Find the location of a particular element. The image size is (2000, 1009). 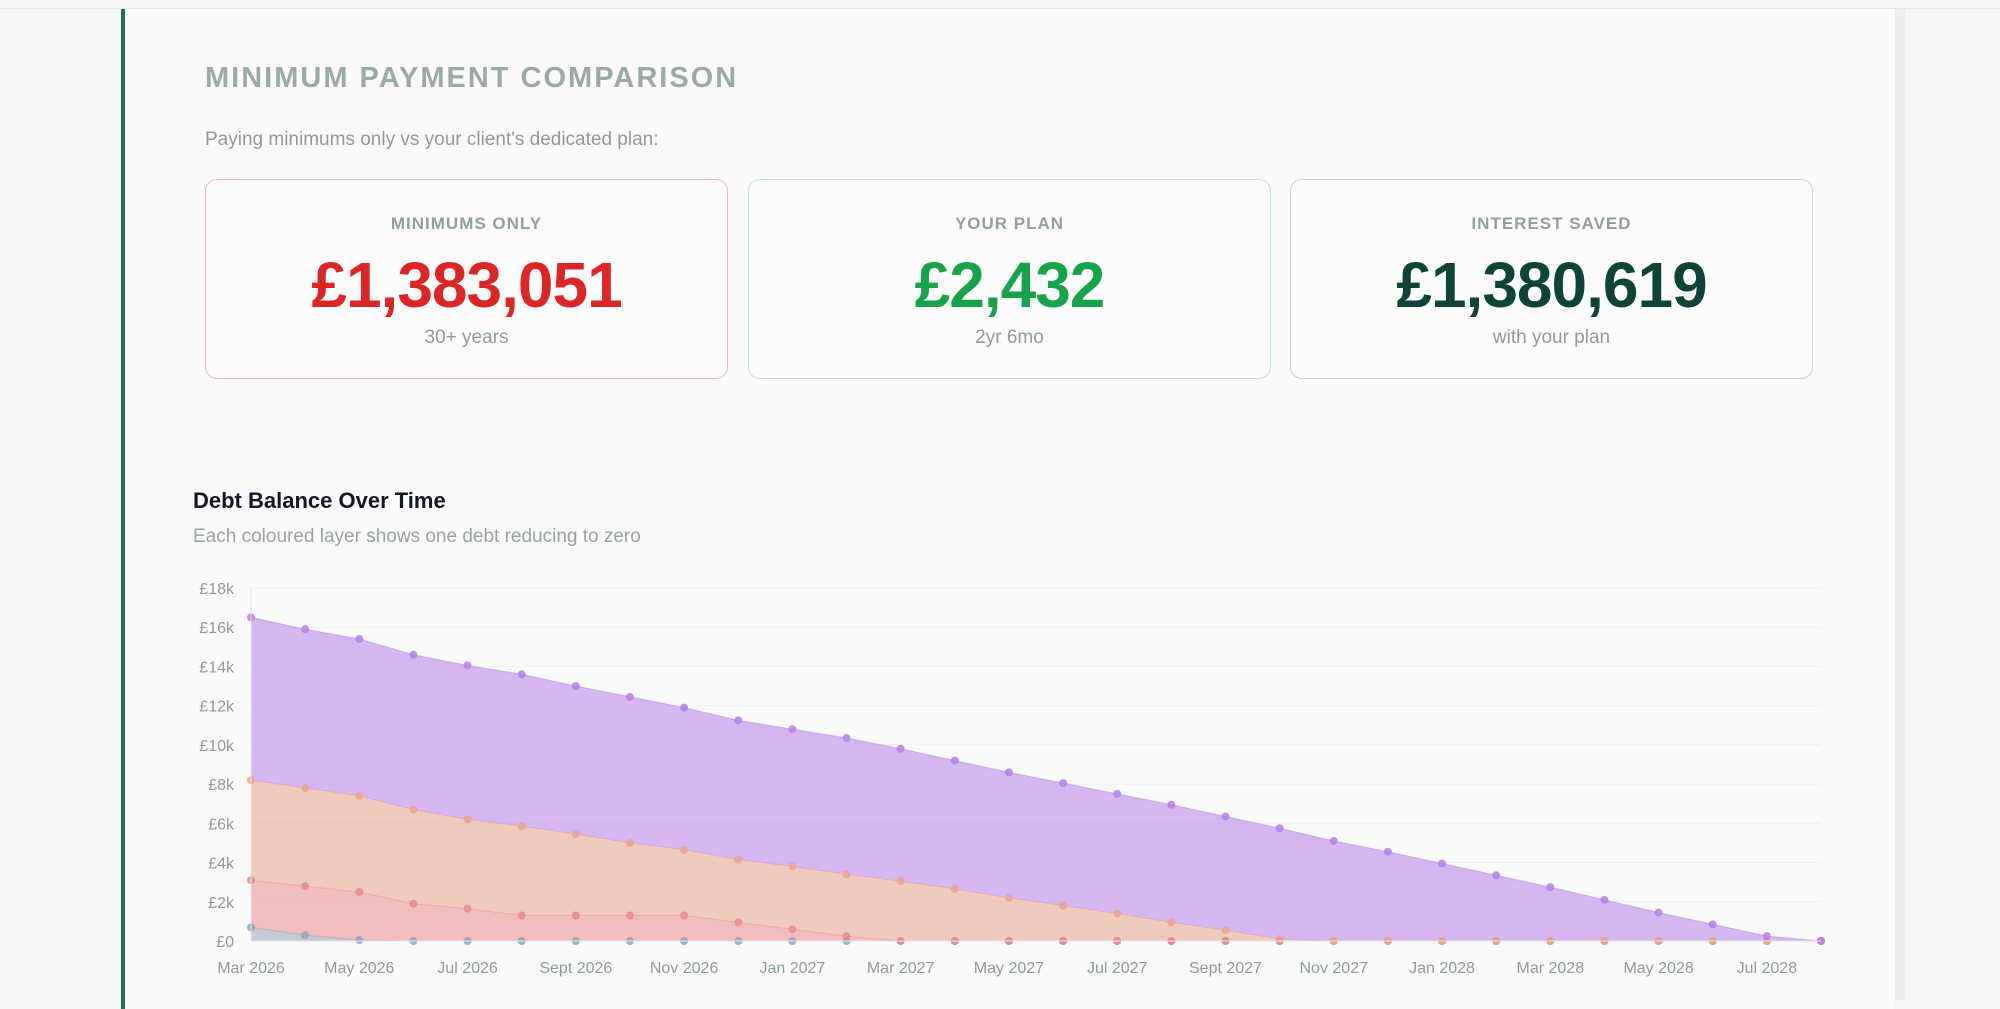

card-label: MINIMUMS ONLY is located at coordinates (466, 223).